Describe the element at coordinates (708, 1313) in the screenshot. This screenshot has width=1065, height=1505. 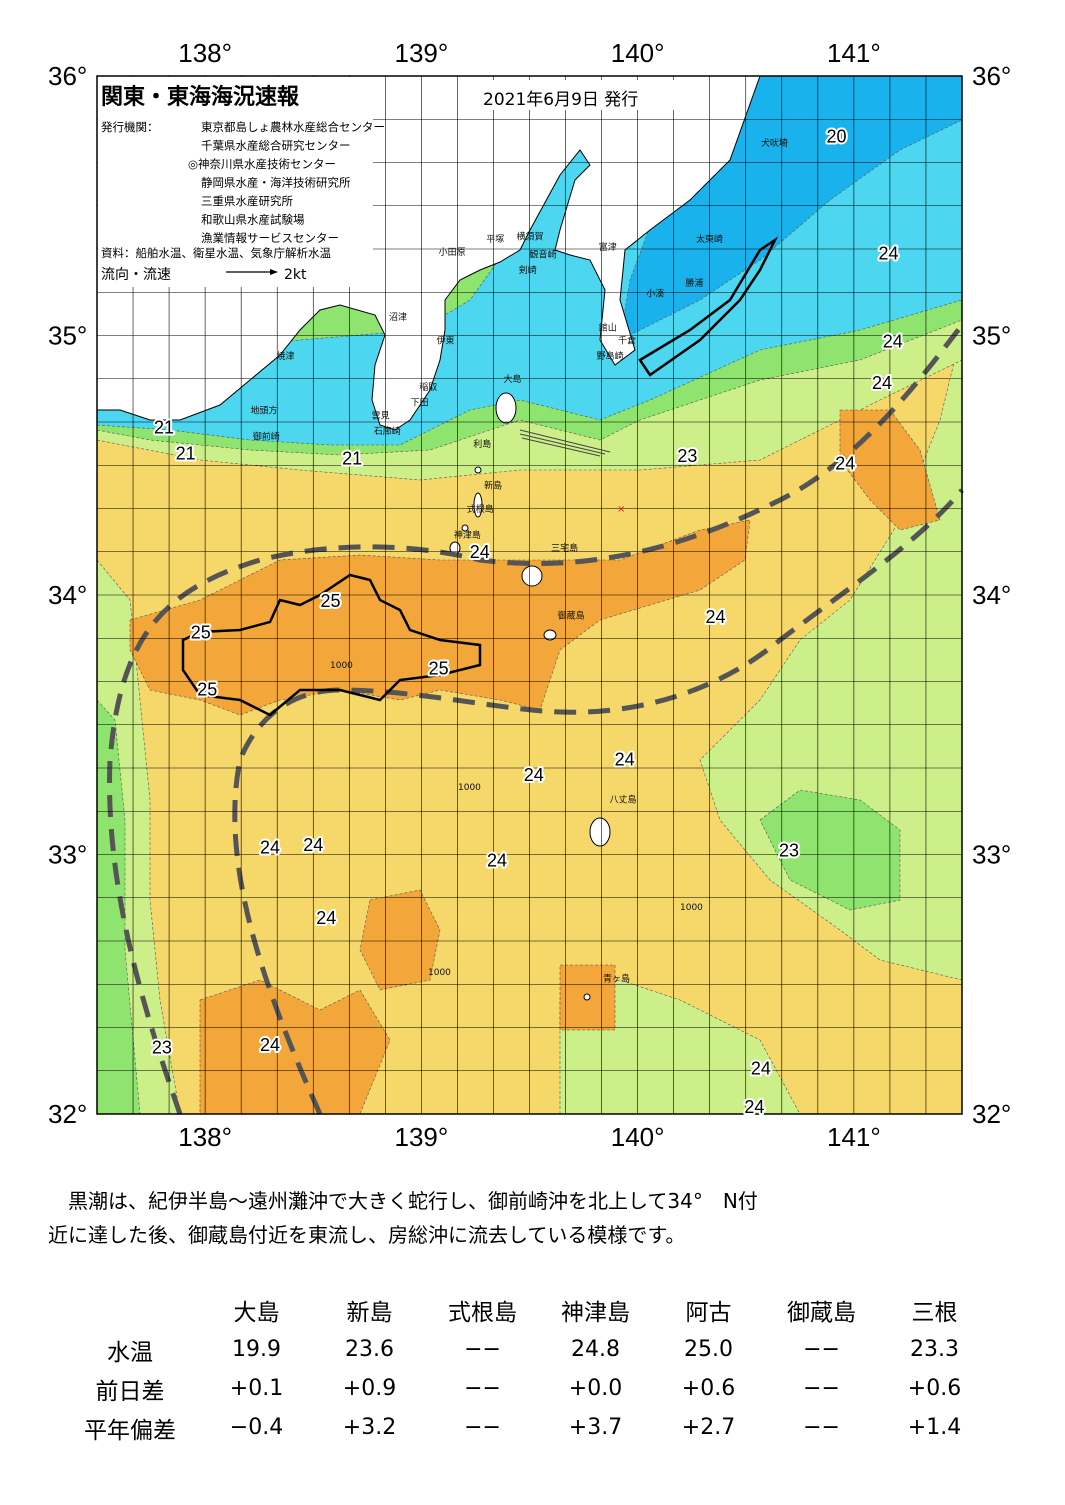
I see `station-header: 阿古` at that location.